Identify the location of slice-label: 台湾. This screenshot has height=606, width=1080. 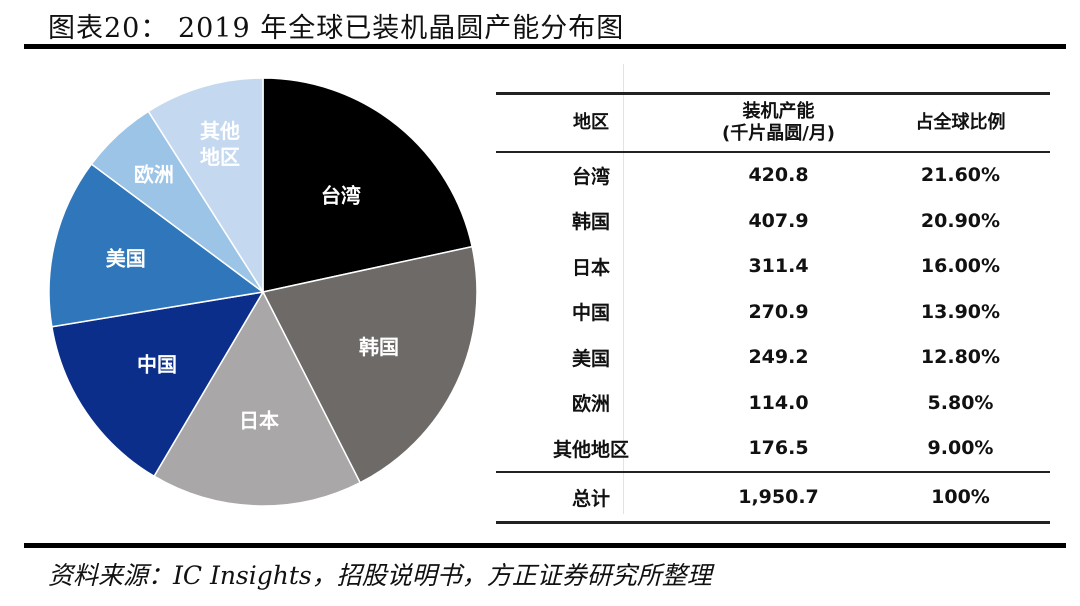
(341, 195).